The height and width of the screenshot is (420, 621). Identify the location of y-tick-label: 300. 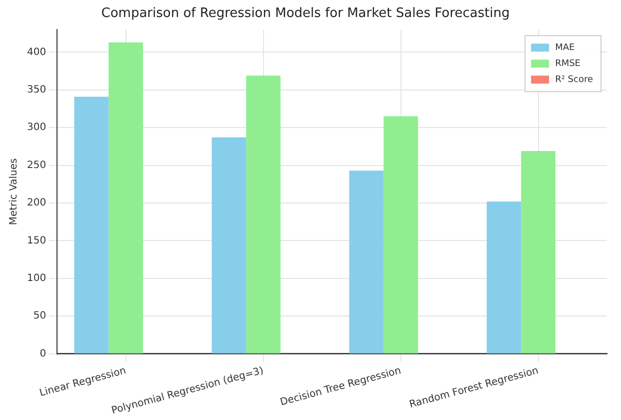
(36, 128).